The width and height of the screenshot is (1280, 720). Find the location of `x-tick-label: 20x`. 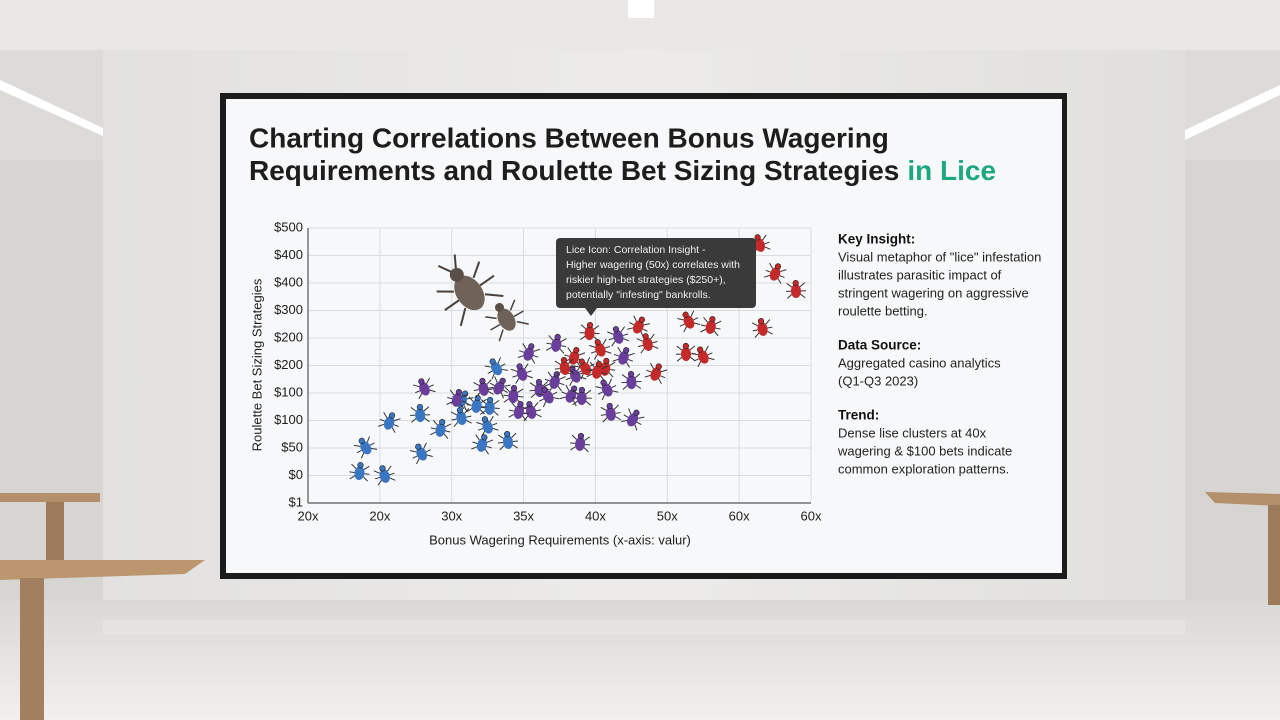

x-tick-label: 20x is located at coordinates (379, 515).